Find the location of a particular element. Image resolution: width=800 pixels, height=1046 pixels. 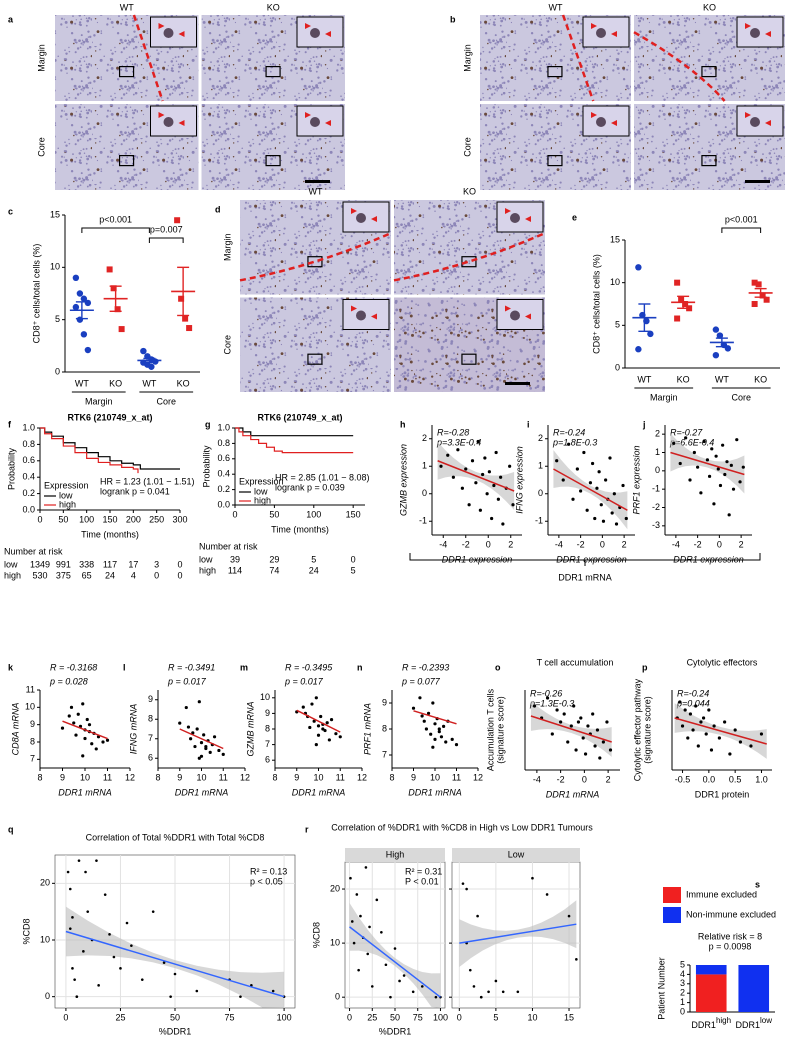

annotation: logrank p = 0.041 is located at coordinates (135, 491).